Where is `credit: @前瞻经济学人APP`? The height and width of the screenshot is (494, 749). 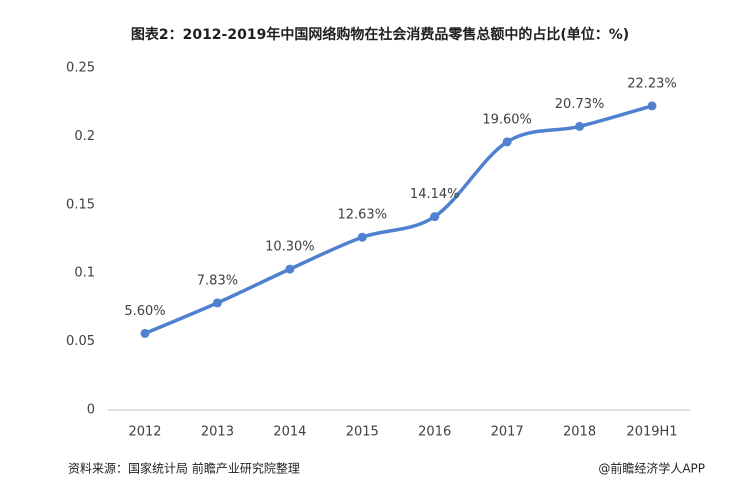 credit: @前瞻经济学人APP is located at coordinates (651, 468).